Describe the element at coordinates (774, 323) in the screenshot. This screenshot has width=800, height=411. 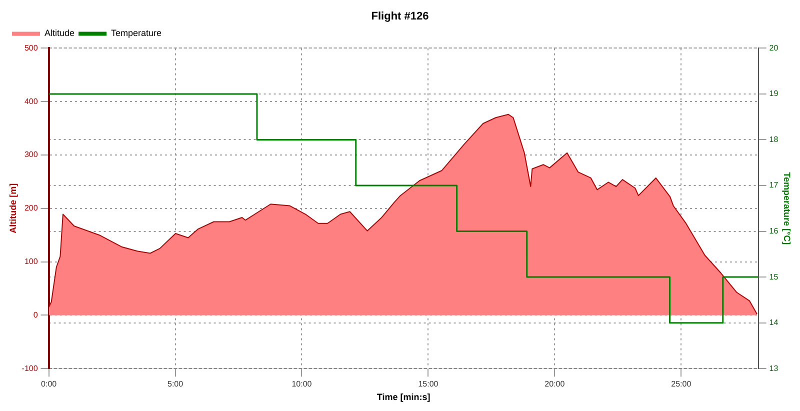
I see `y2-tick-label: 14` at that location.